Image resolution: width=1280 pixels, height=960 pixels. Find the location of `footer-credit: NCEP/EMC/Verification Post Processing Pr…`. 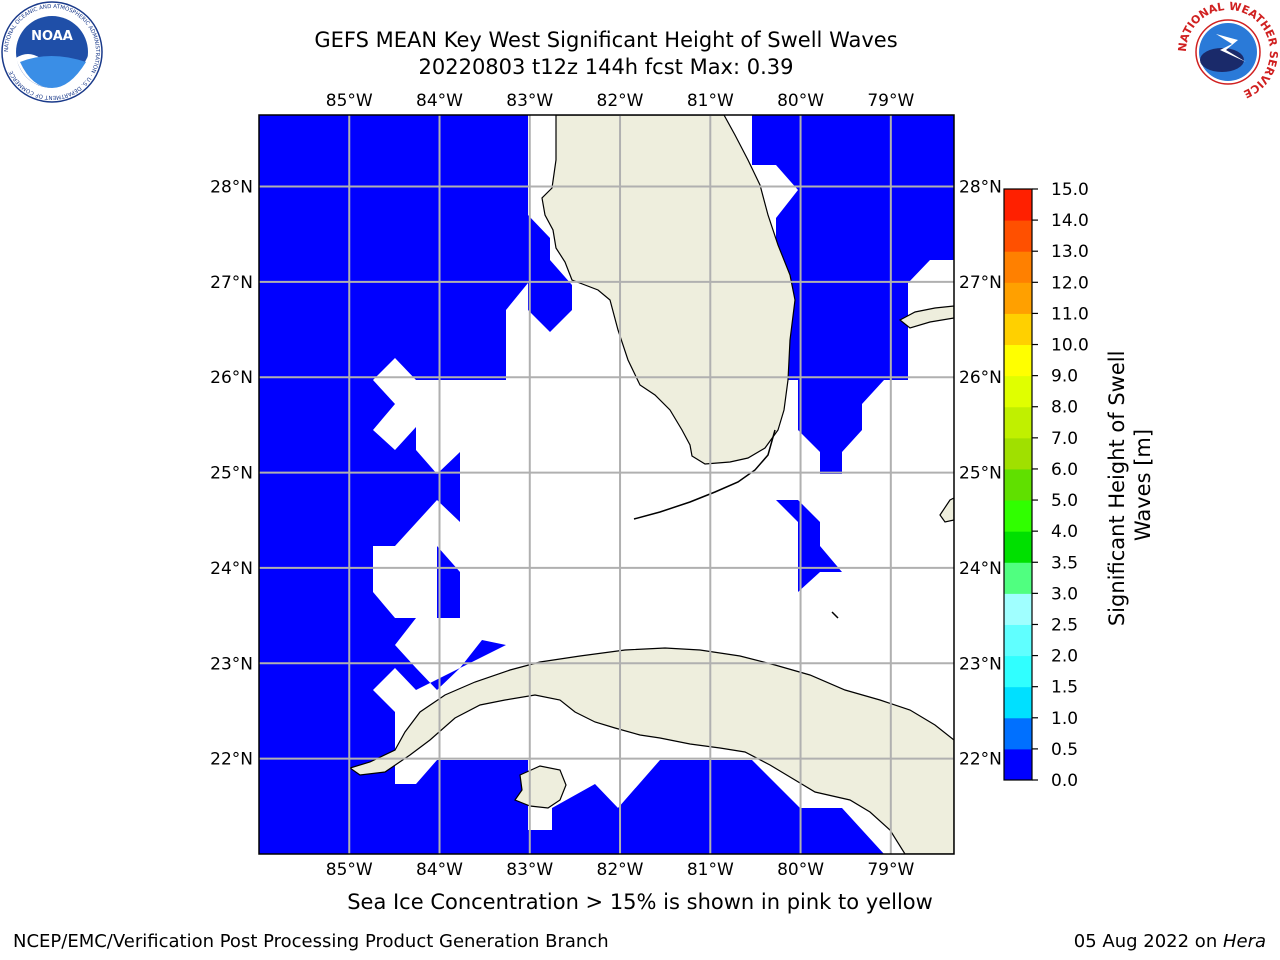

footer-credit: NCEP/EMC/Verification Post Processing Pr… is located at coordinates (311, 941).